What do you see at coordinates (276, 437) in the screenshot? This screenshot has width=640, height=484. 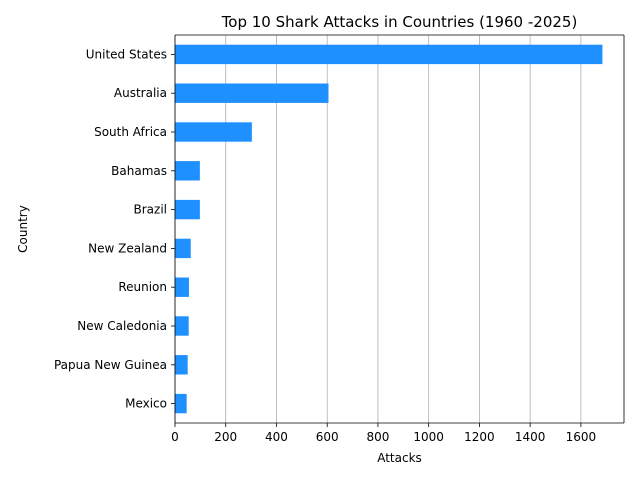 I see `x-tick-label: 400` at bounding box center [276, 437].